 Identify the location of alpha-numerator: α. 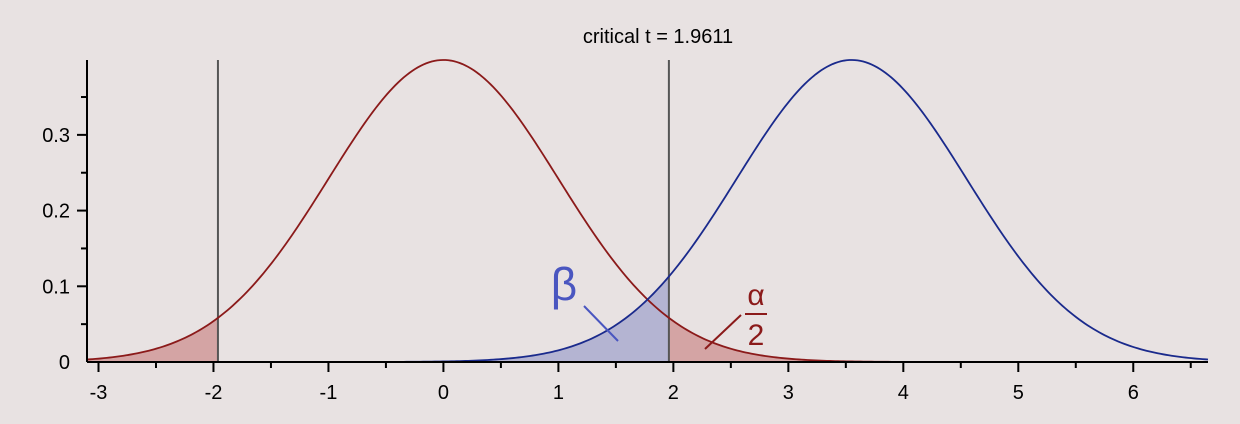
(755, 295).